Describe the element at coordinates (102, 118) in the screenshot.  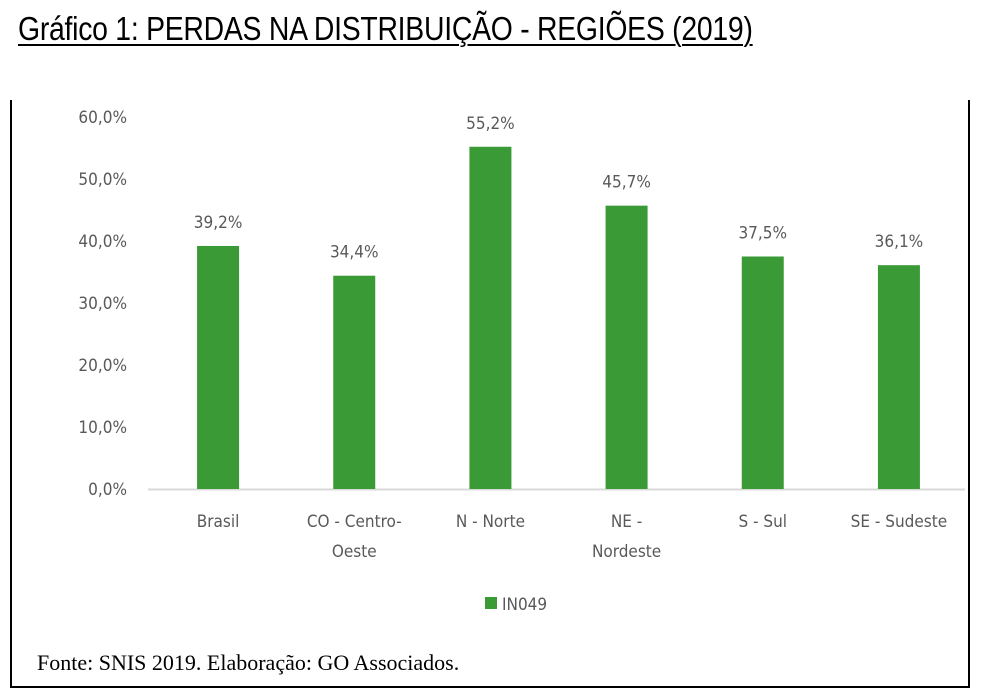
I see `y-tick-label: 60,0%` at that location.